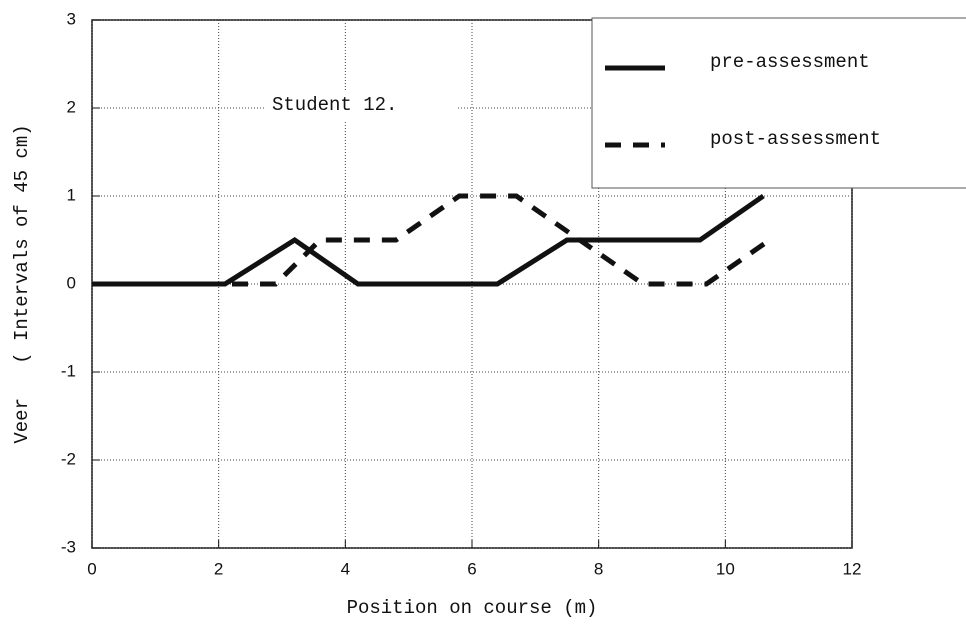 The height and width of the screenshot is (624, 966). I want to click on y-tick-label: -2, so click(68, 458).